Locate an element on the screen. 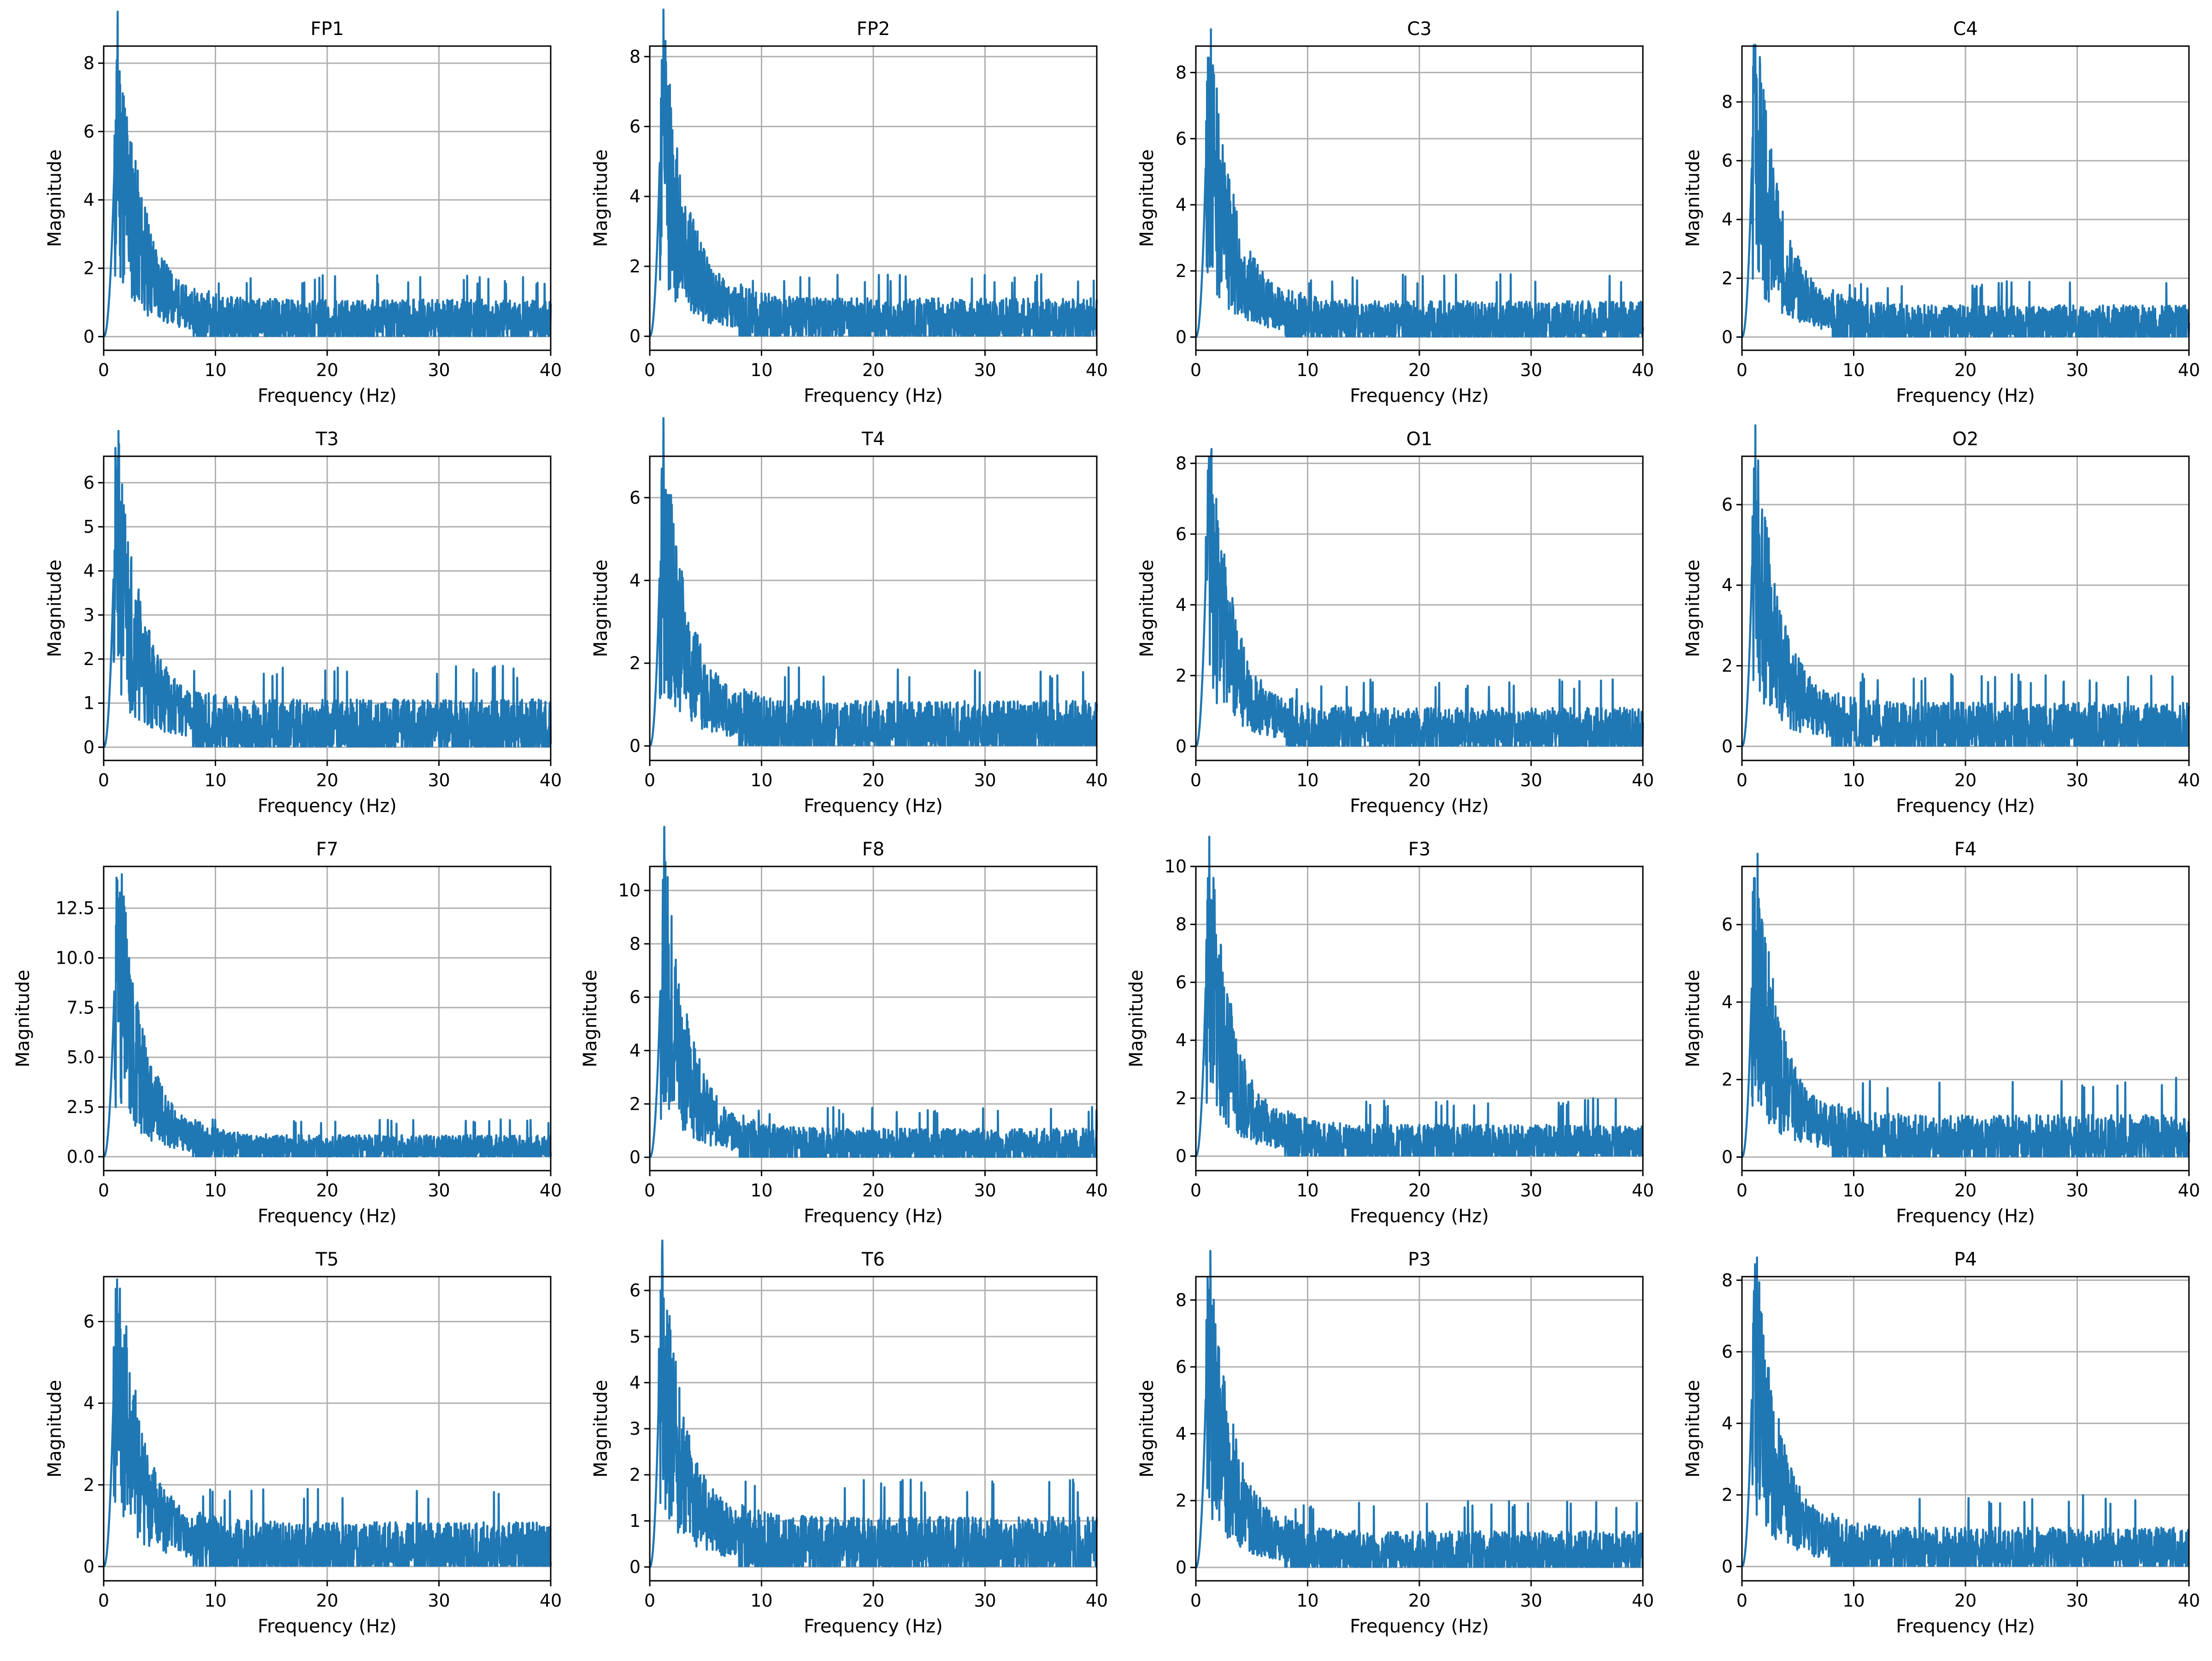 This screenshot has height=1661, width=2212. svg-text: 7.5 is located at coordinates (80, 1008).